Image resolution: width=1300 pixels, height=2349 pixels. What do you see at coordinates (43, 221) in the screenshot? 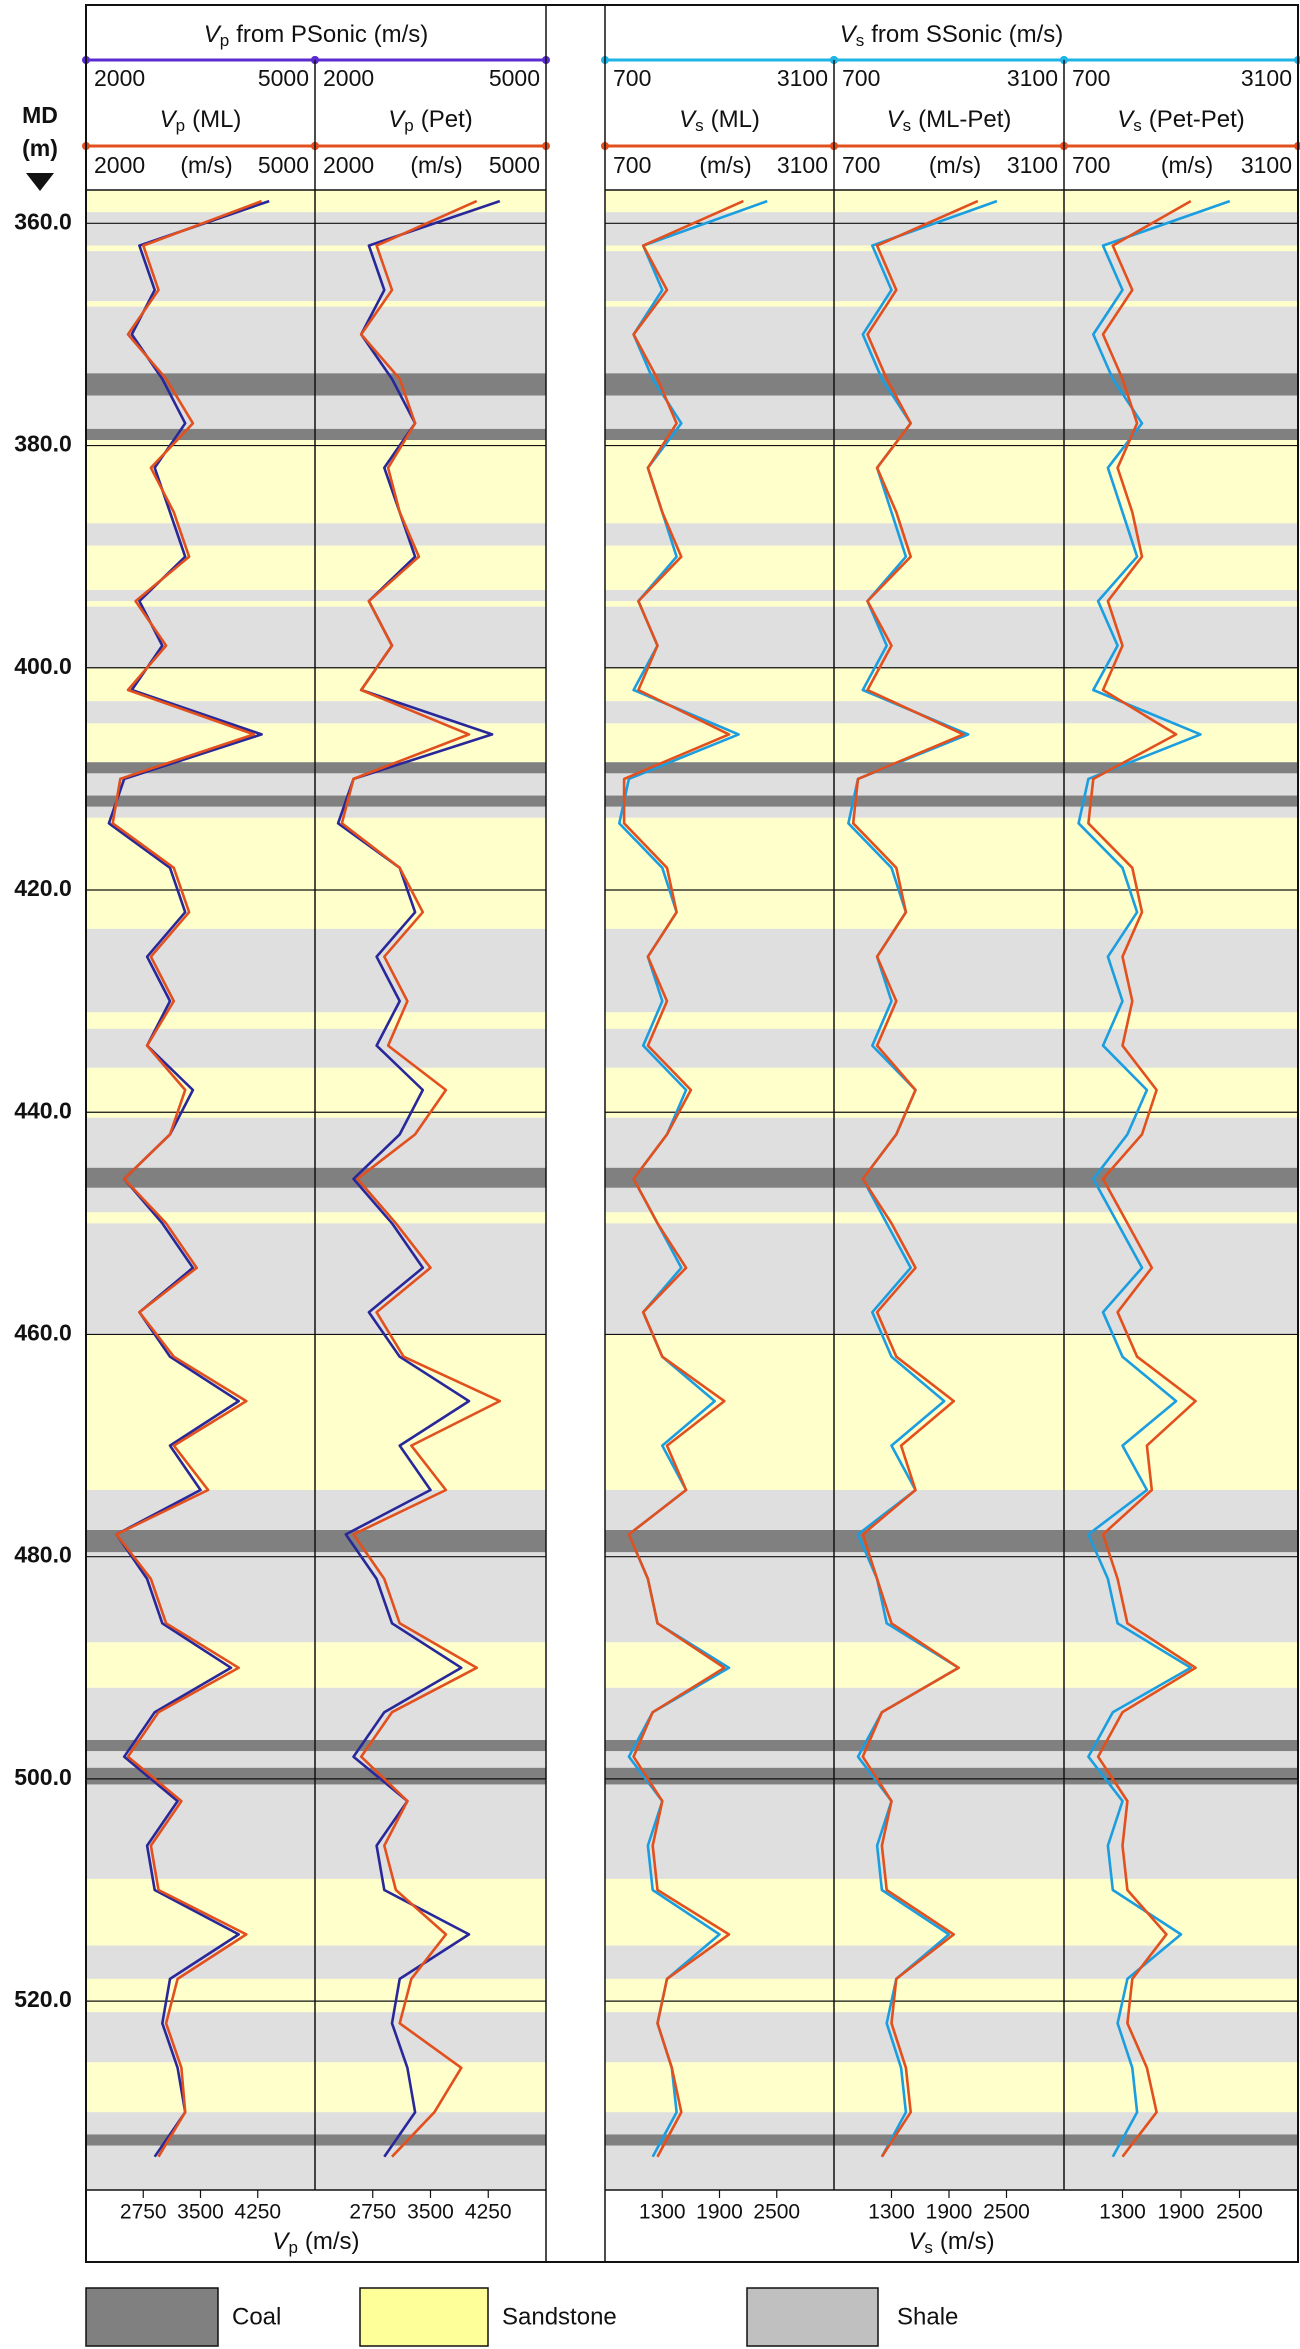
I see `y-tick-label: 360.0` at bounding box center [43, 221].